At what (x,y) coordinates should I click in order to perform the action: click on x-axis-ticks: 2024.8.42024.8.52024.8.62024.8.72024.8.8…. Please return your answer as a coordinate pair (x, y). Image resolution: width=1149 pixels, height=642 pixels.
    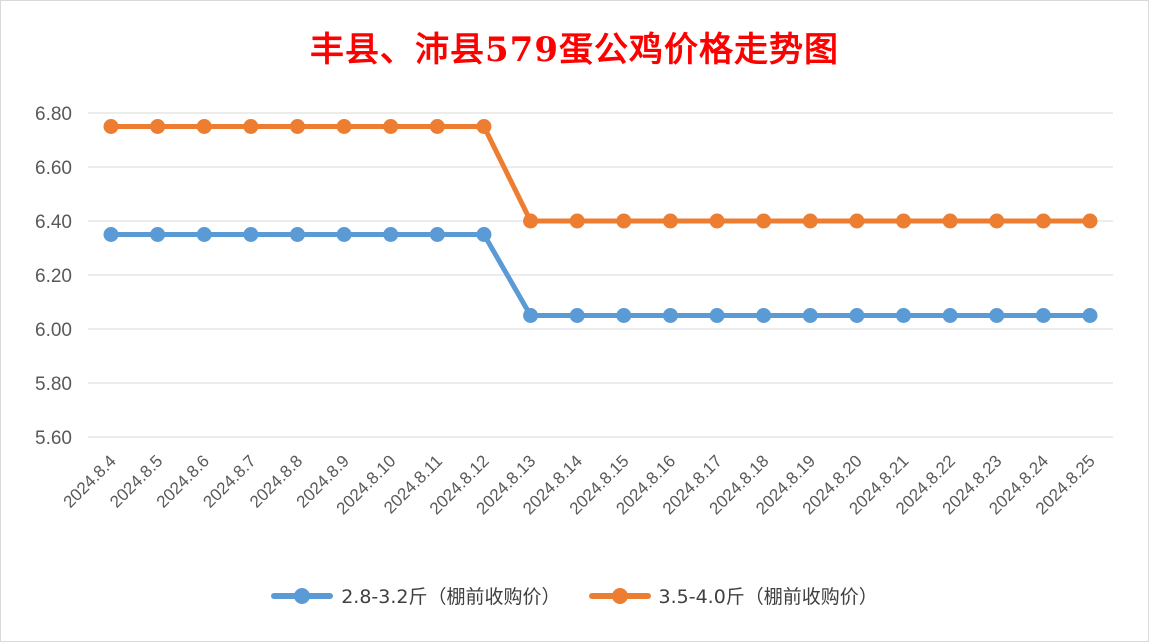
    Looking at the image, I should click on (579, 484).